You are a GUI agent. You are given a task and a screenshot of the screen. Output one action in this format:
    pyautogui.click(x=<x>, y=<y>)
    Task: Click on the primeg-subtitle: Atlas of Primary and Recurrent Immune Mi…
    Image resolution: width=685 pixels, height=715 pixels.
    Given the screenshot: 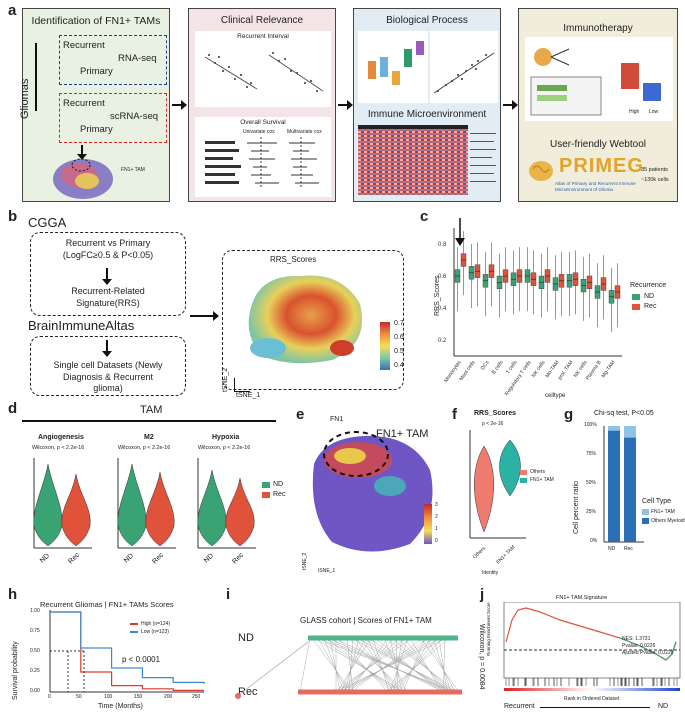 What is the action you would take?
    pyautogui.click(x=595, y=186)
    